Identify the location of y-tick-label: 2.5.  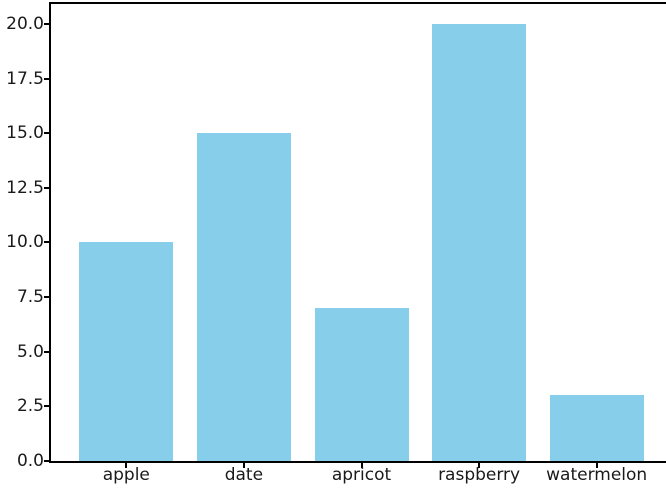
(30, 406).